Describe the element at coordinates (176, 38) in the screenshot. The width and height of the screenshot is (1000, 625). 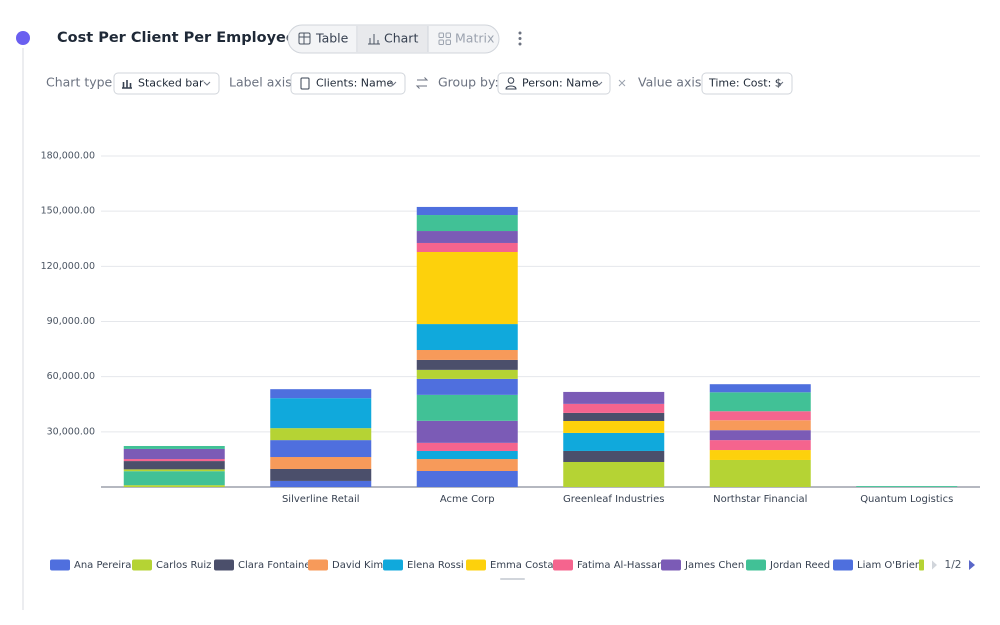
I see `widget-title: Cost Per Client Per Employee` at that location.